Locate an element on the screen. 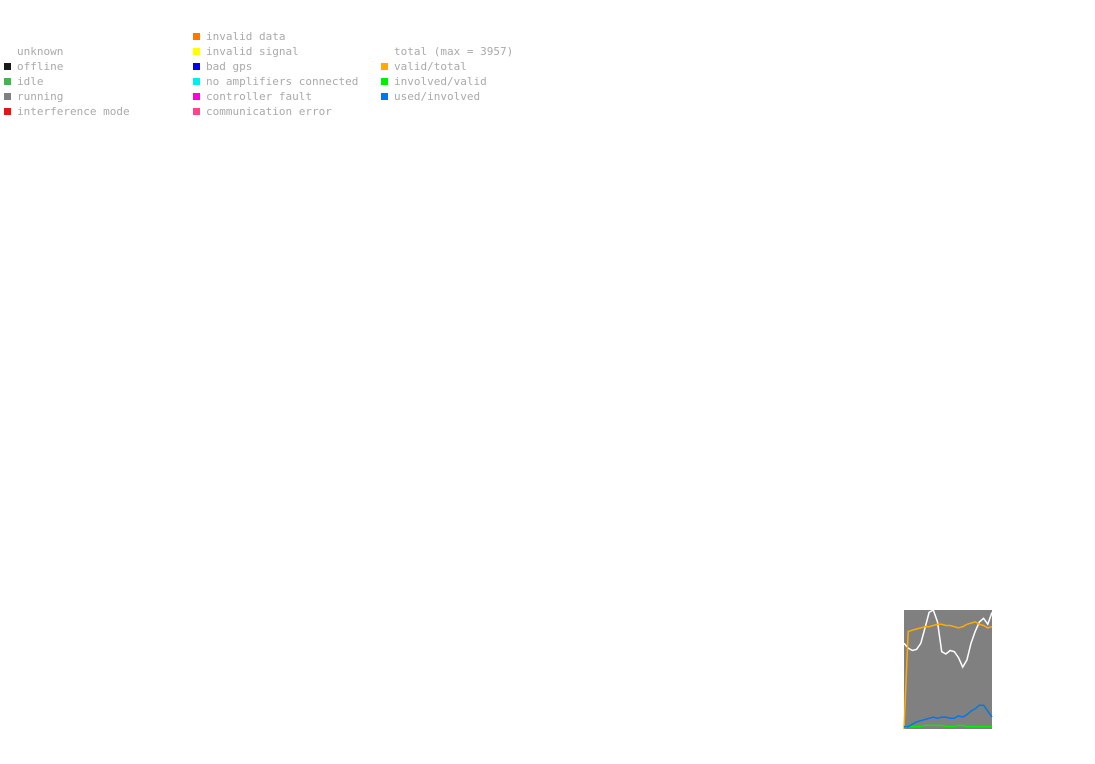 This screenshot has width=1095, height=764. legend-label: total (max = 3957) is located at coordinates (454, 51).